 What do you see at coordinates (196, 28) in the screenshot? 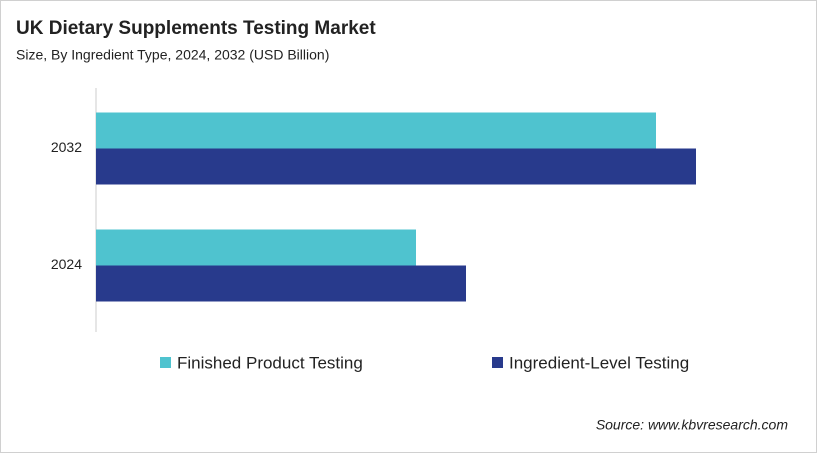
I see `chart-title: UK Dietary Supplements Testing Market` at bounding box center [196, 28].